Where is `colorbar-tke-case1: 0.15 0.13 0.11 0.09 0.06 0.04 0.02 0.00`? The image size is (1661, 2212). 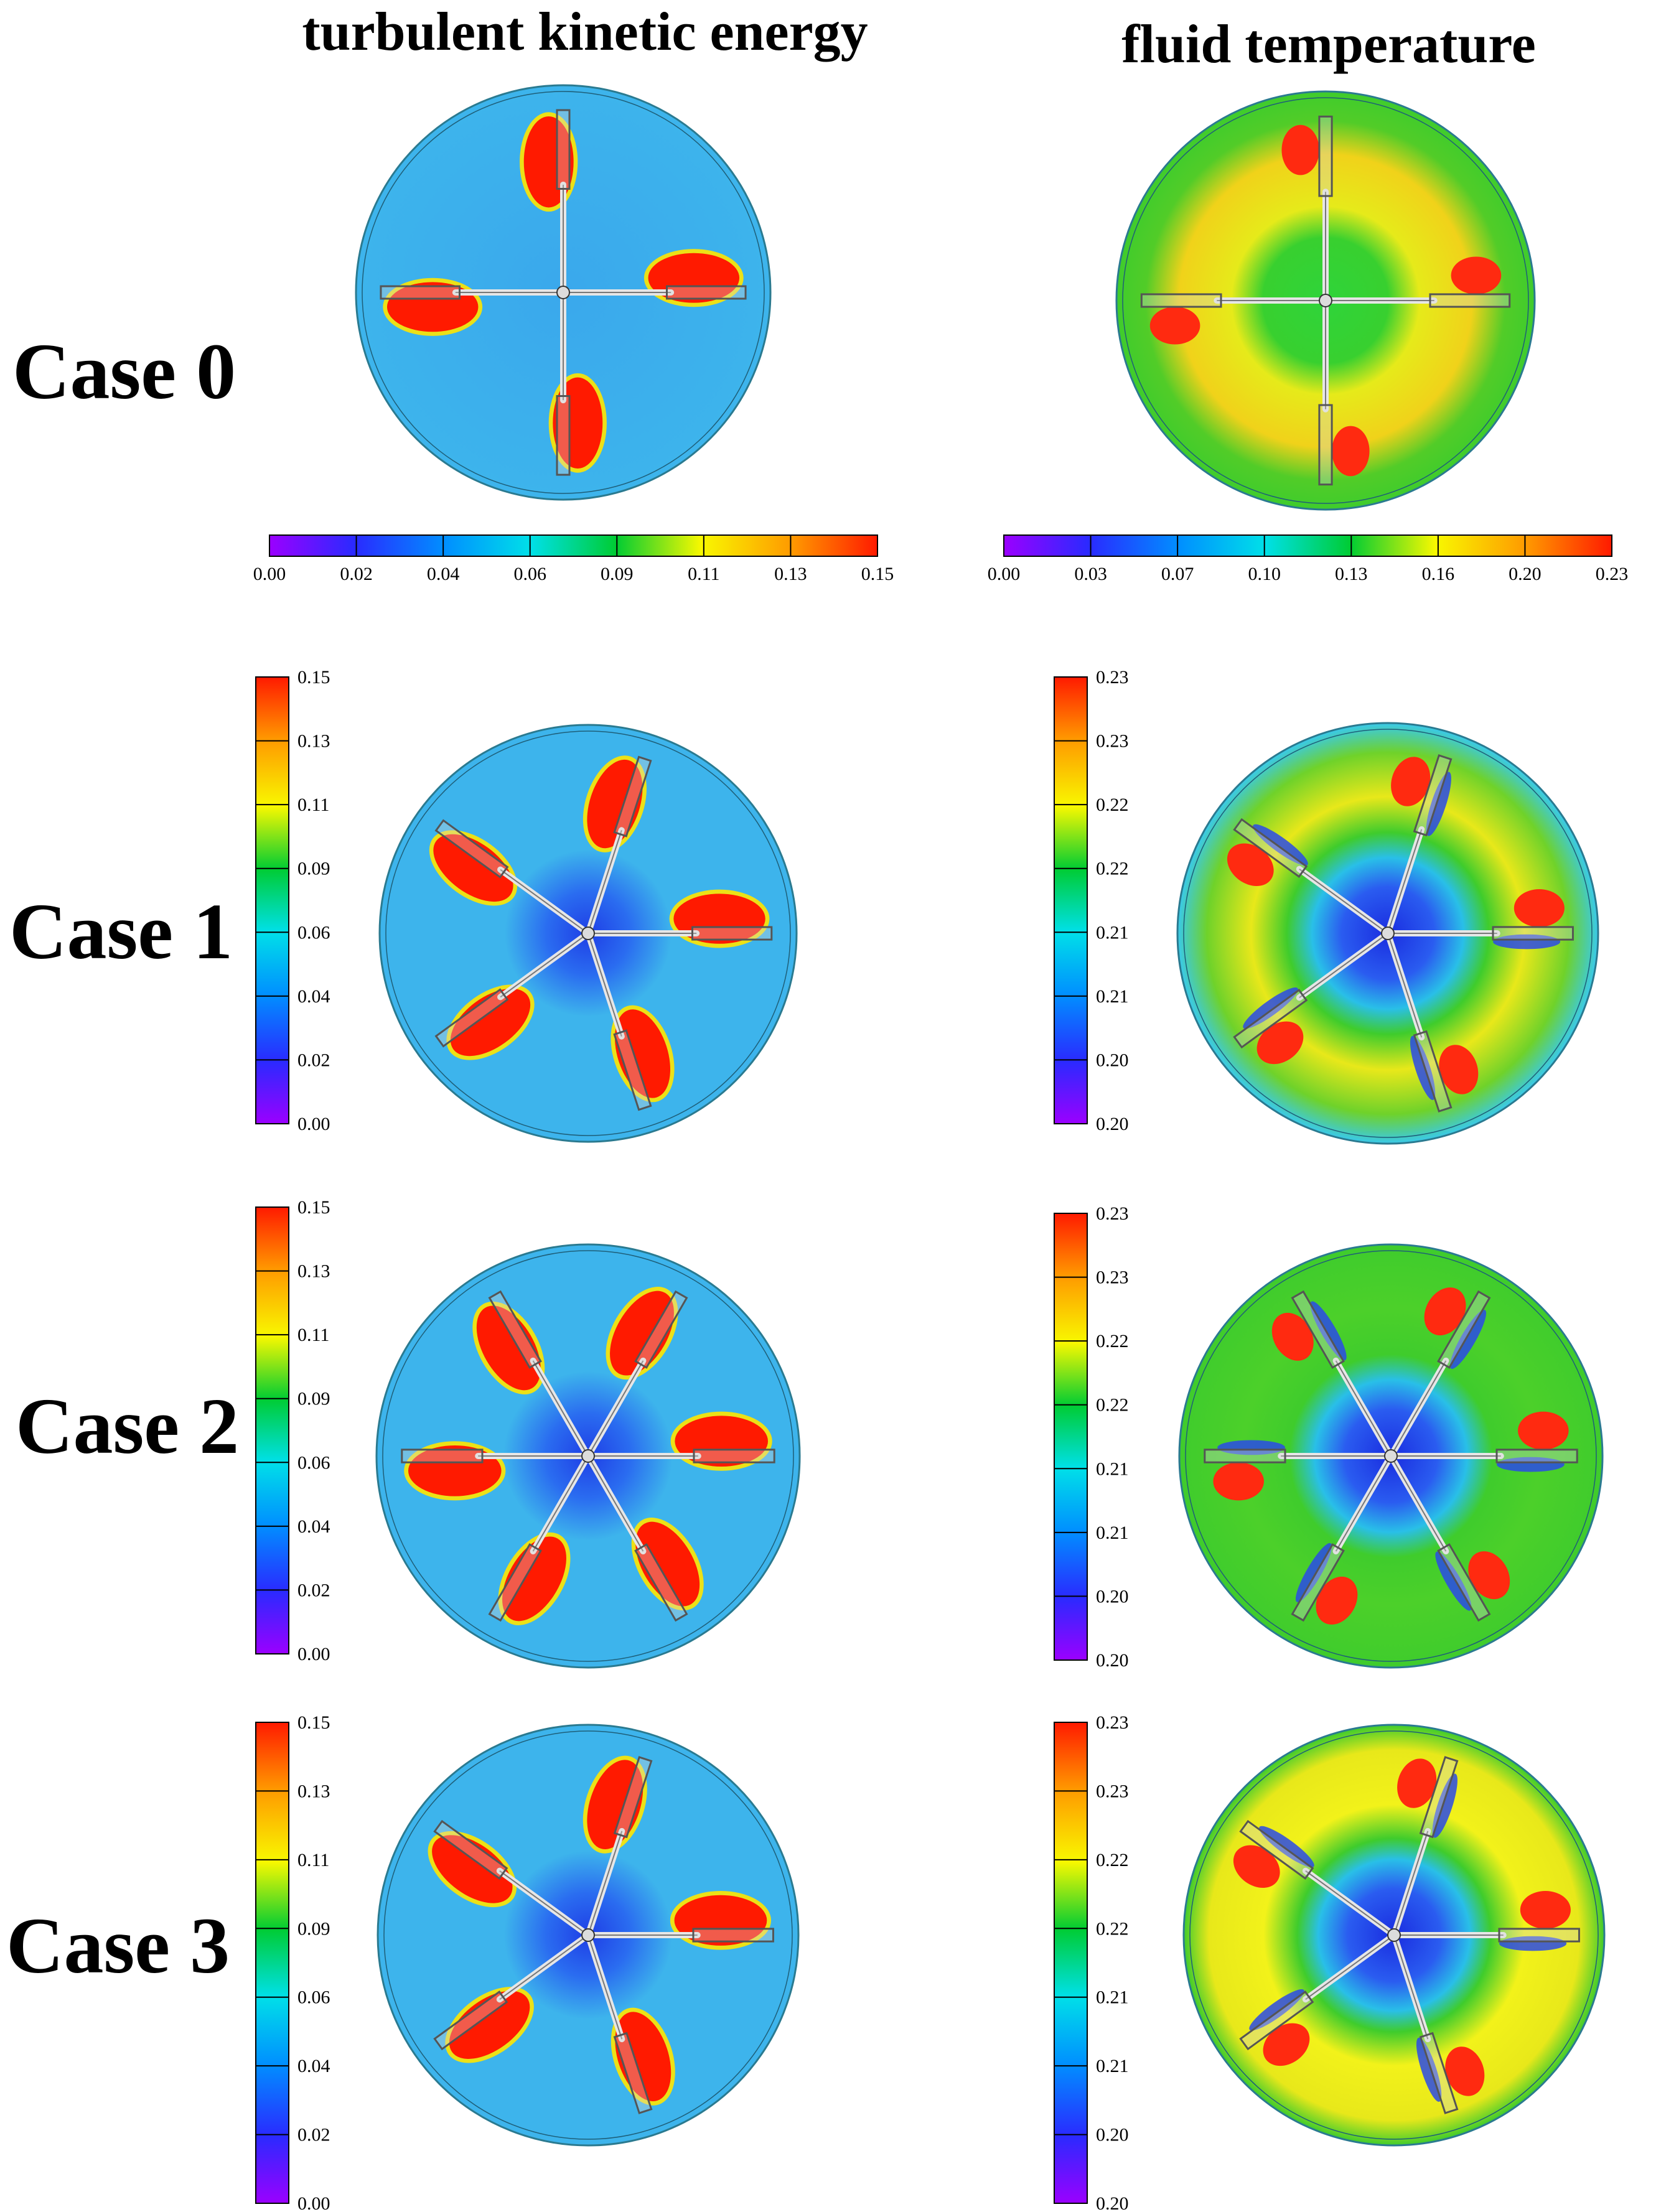 colorbar-tke-case1: 0.15 0.13 0.11 0.09 0.06 0.04 0.02 0.00 is located at coordinates (292, 900).